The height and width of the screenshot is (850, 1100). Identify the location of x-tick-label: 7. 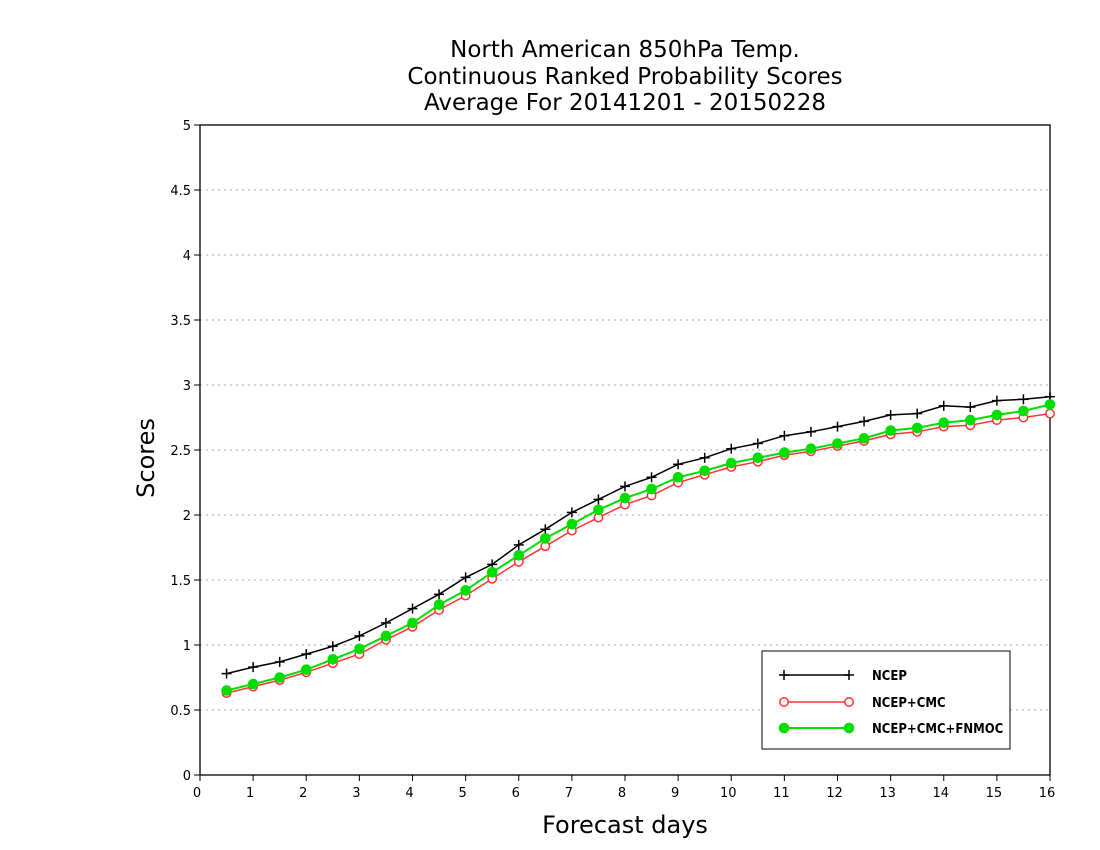
(569, 793).